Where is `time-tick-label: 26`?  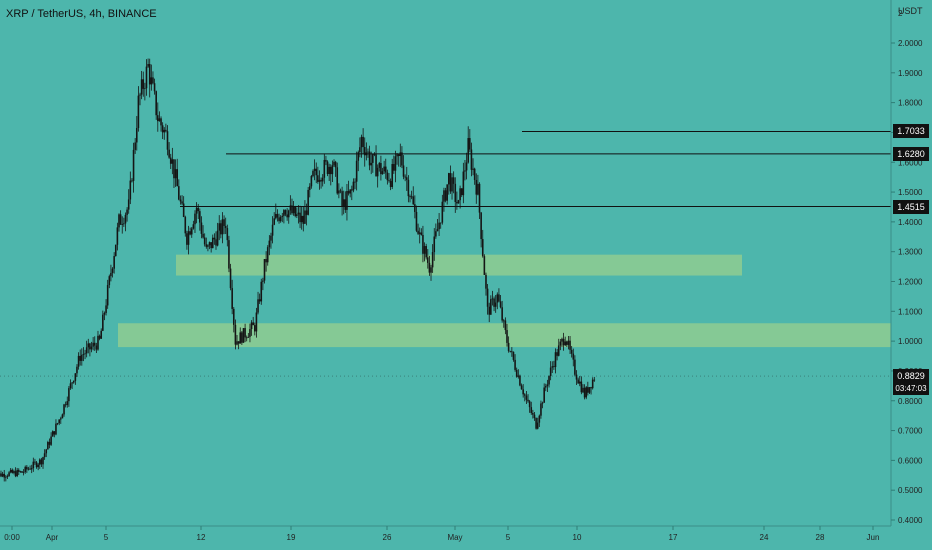
time-tick-label: 26 is located at coordinates (387, 537).